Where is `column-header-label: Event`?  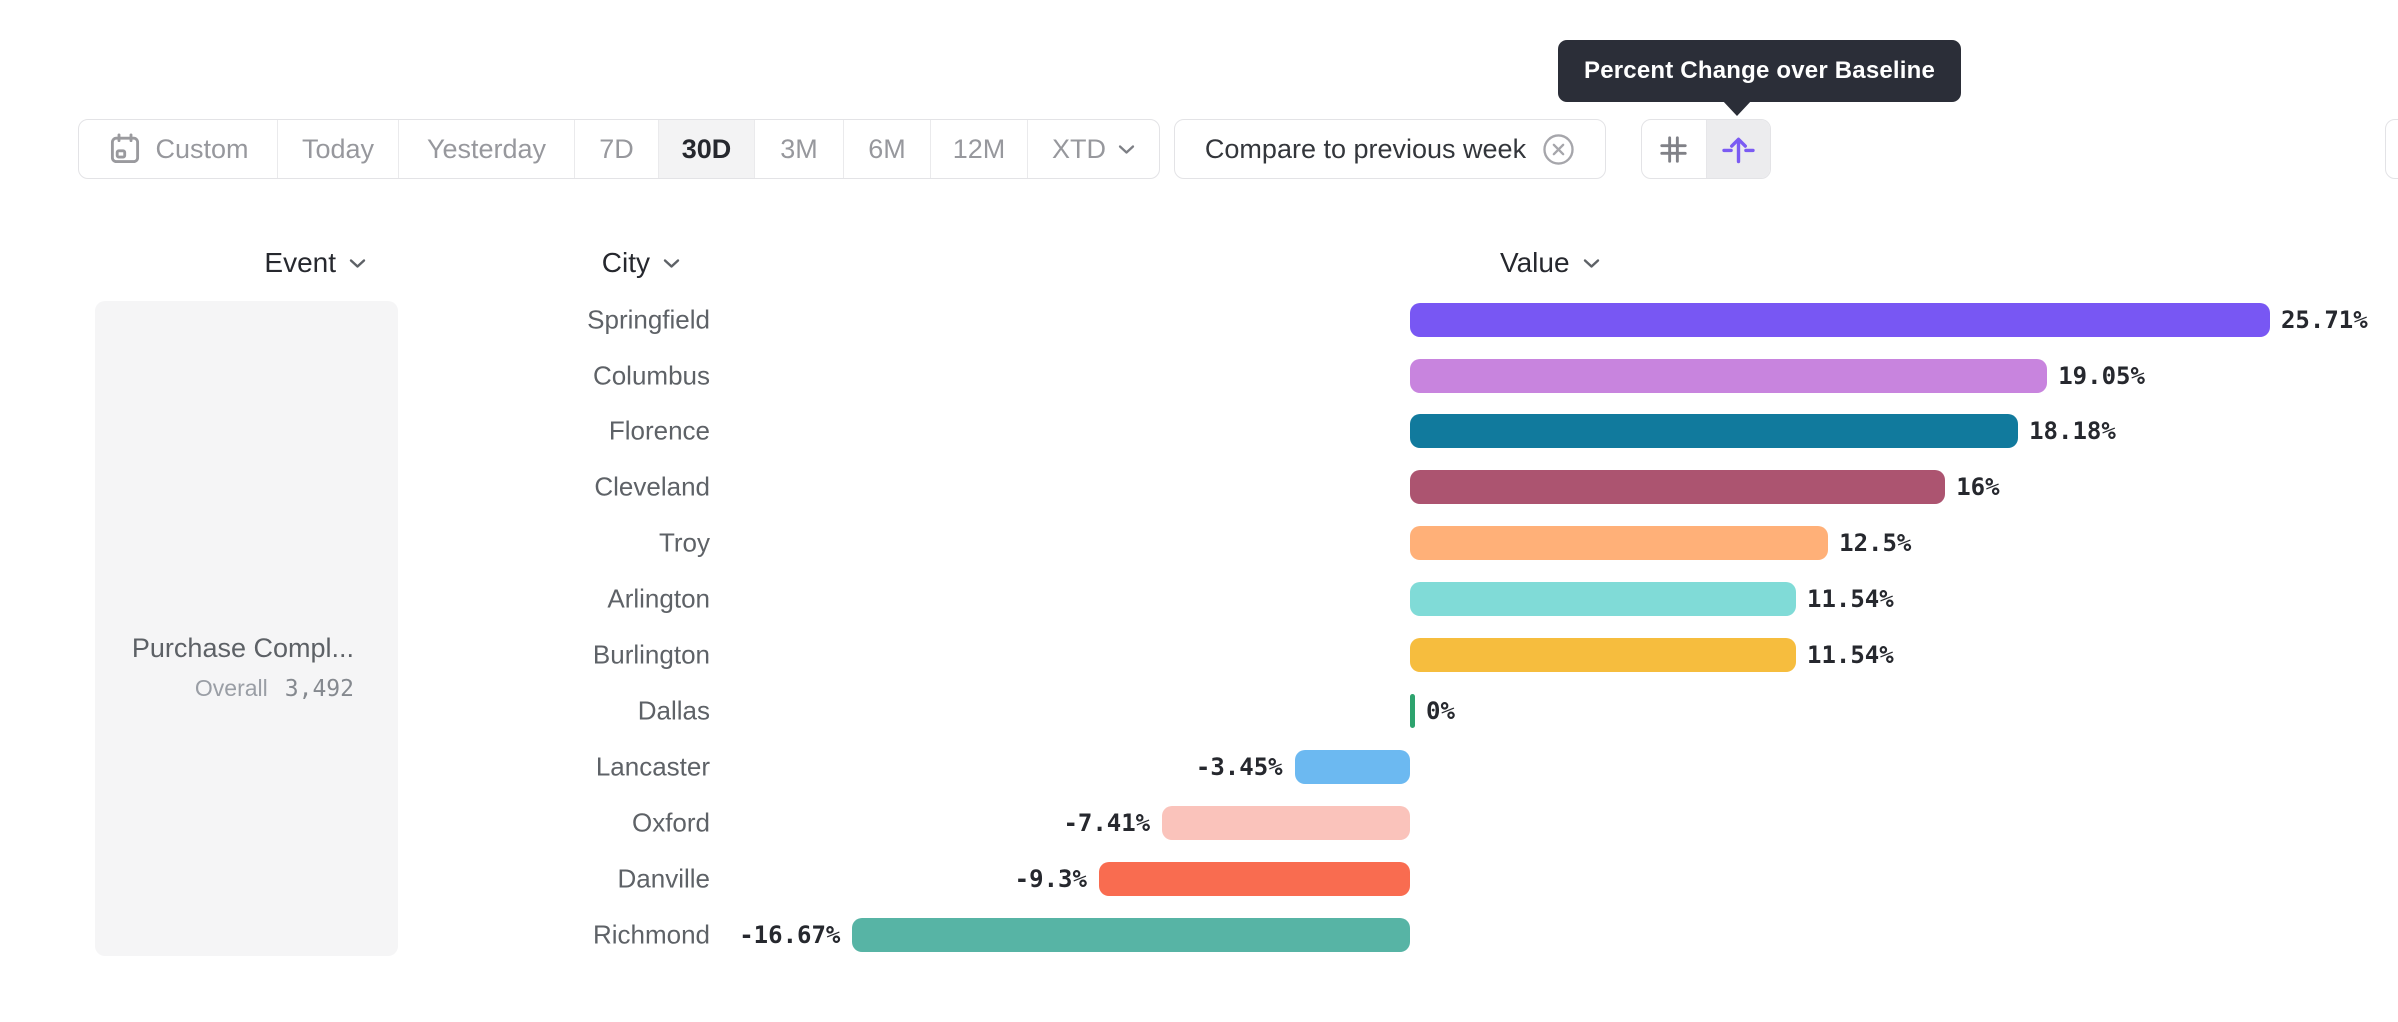
column-header-label: Event is located at coordinates (300, 262).